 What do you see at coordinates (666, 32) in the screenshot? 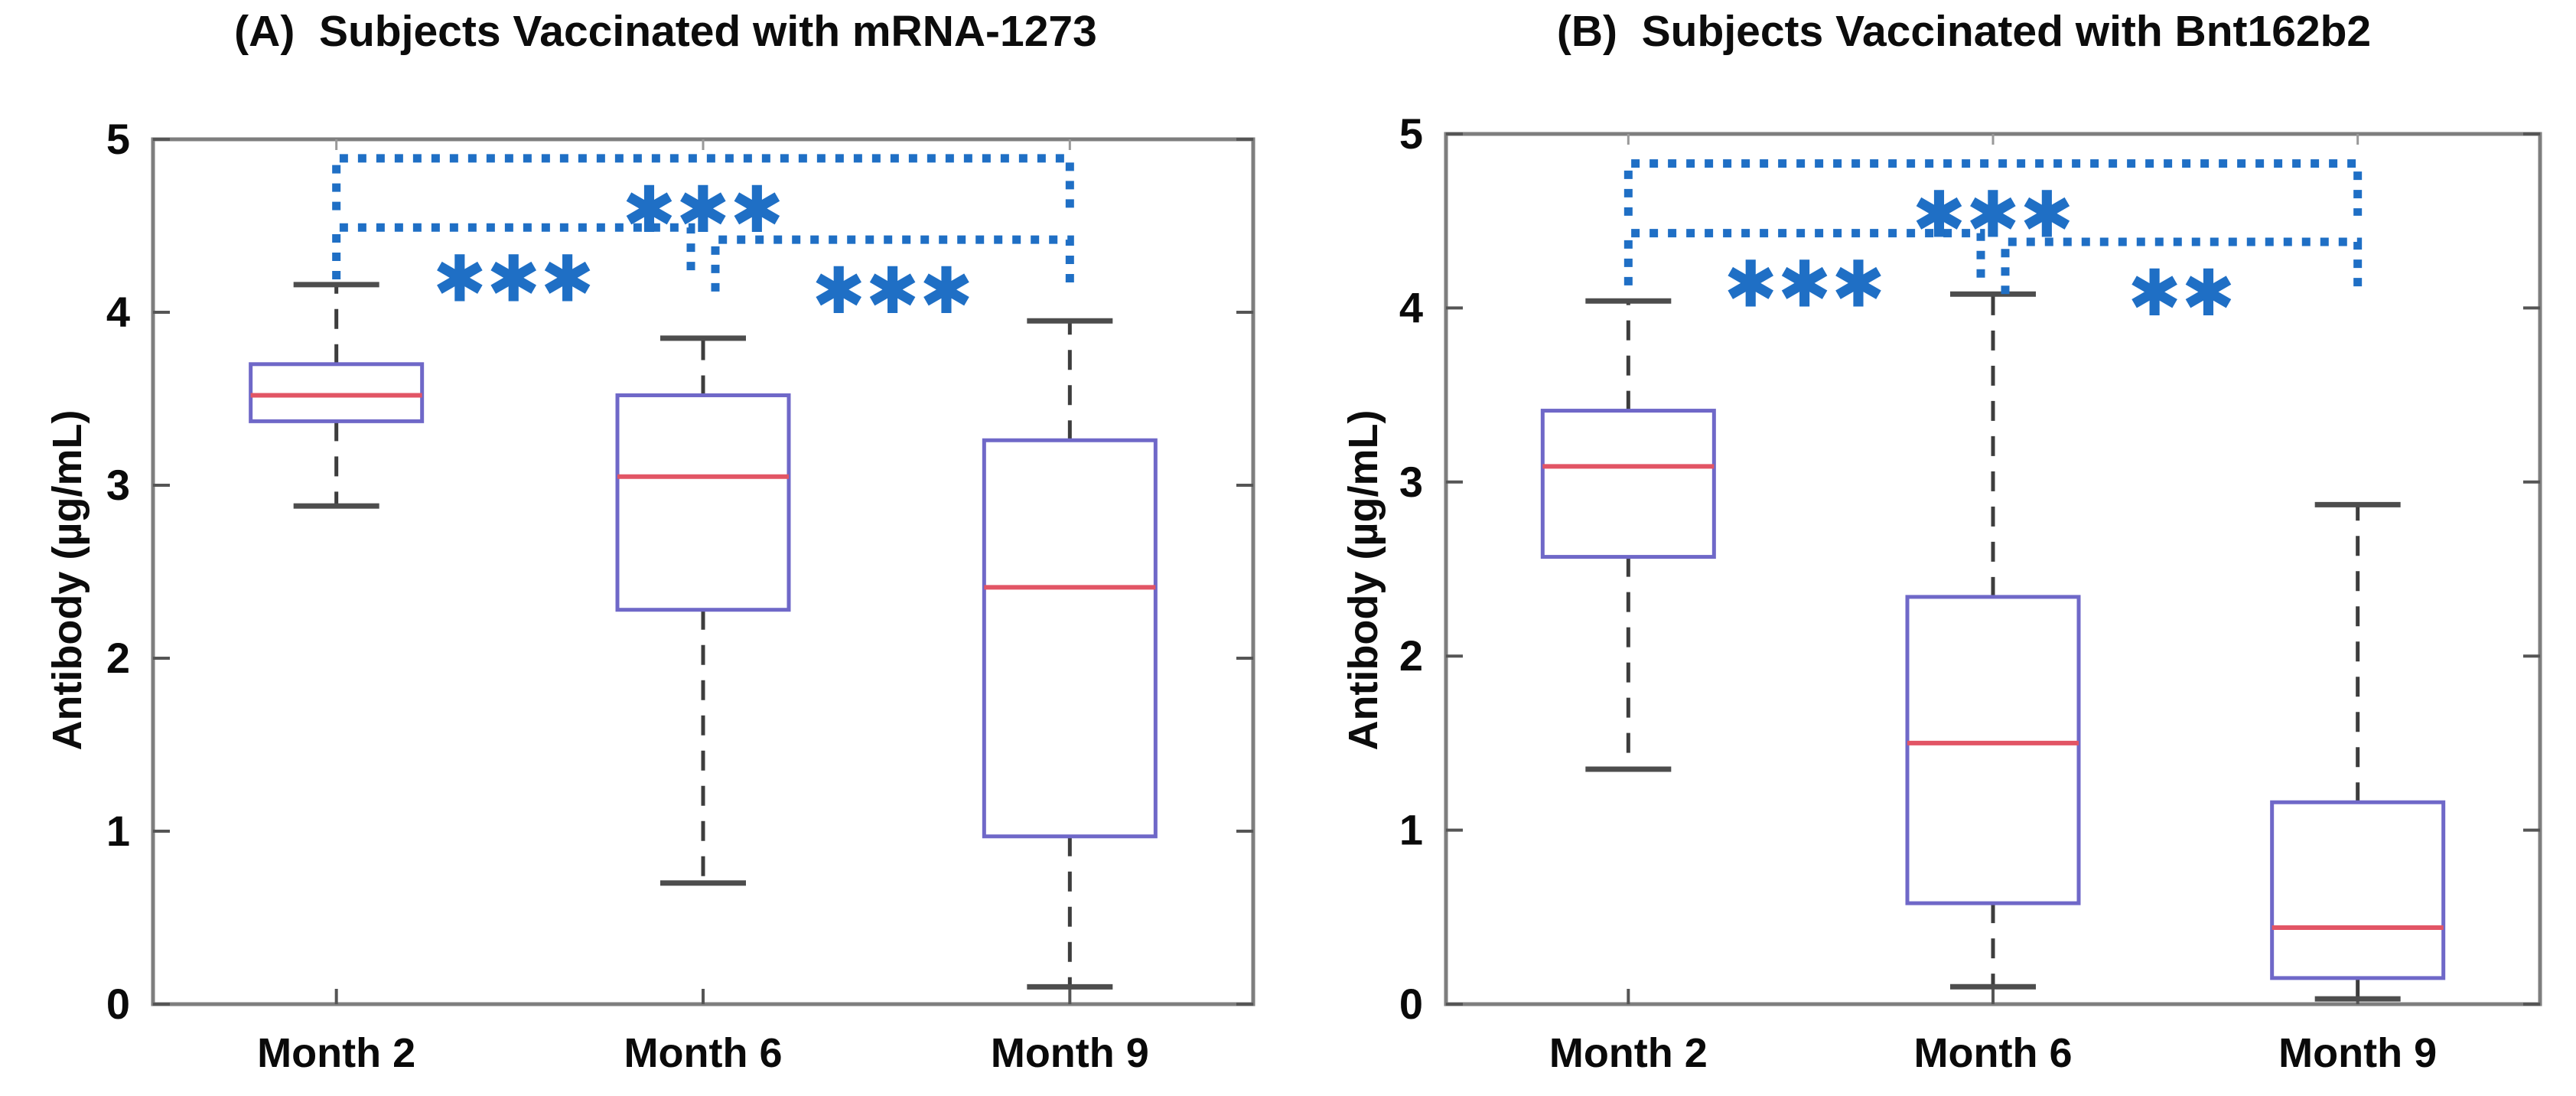
I see `panel-a-title: (A) Subjects Vaccinated with mRNA-1273` at bounding box center [666, 32].